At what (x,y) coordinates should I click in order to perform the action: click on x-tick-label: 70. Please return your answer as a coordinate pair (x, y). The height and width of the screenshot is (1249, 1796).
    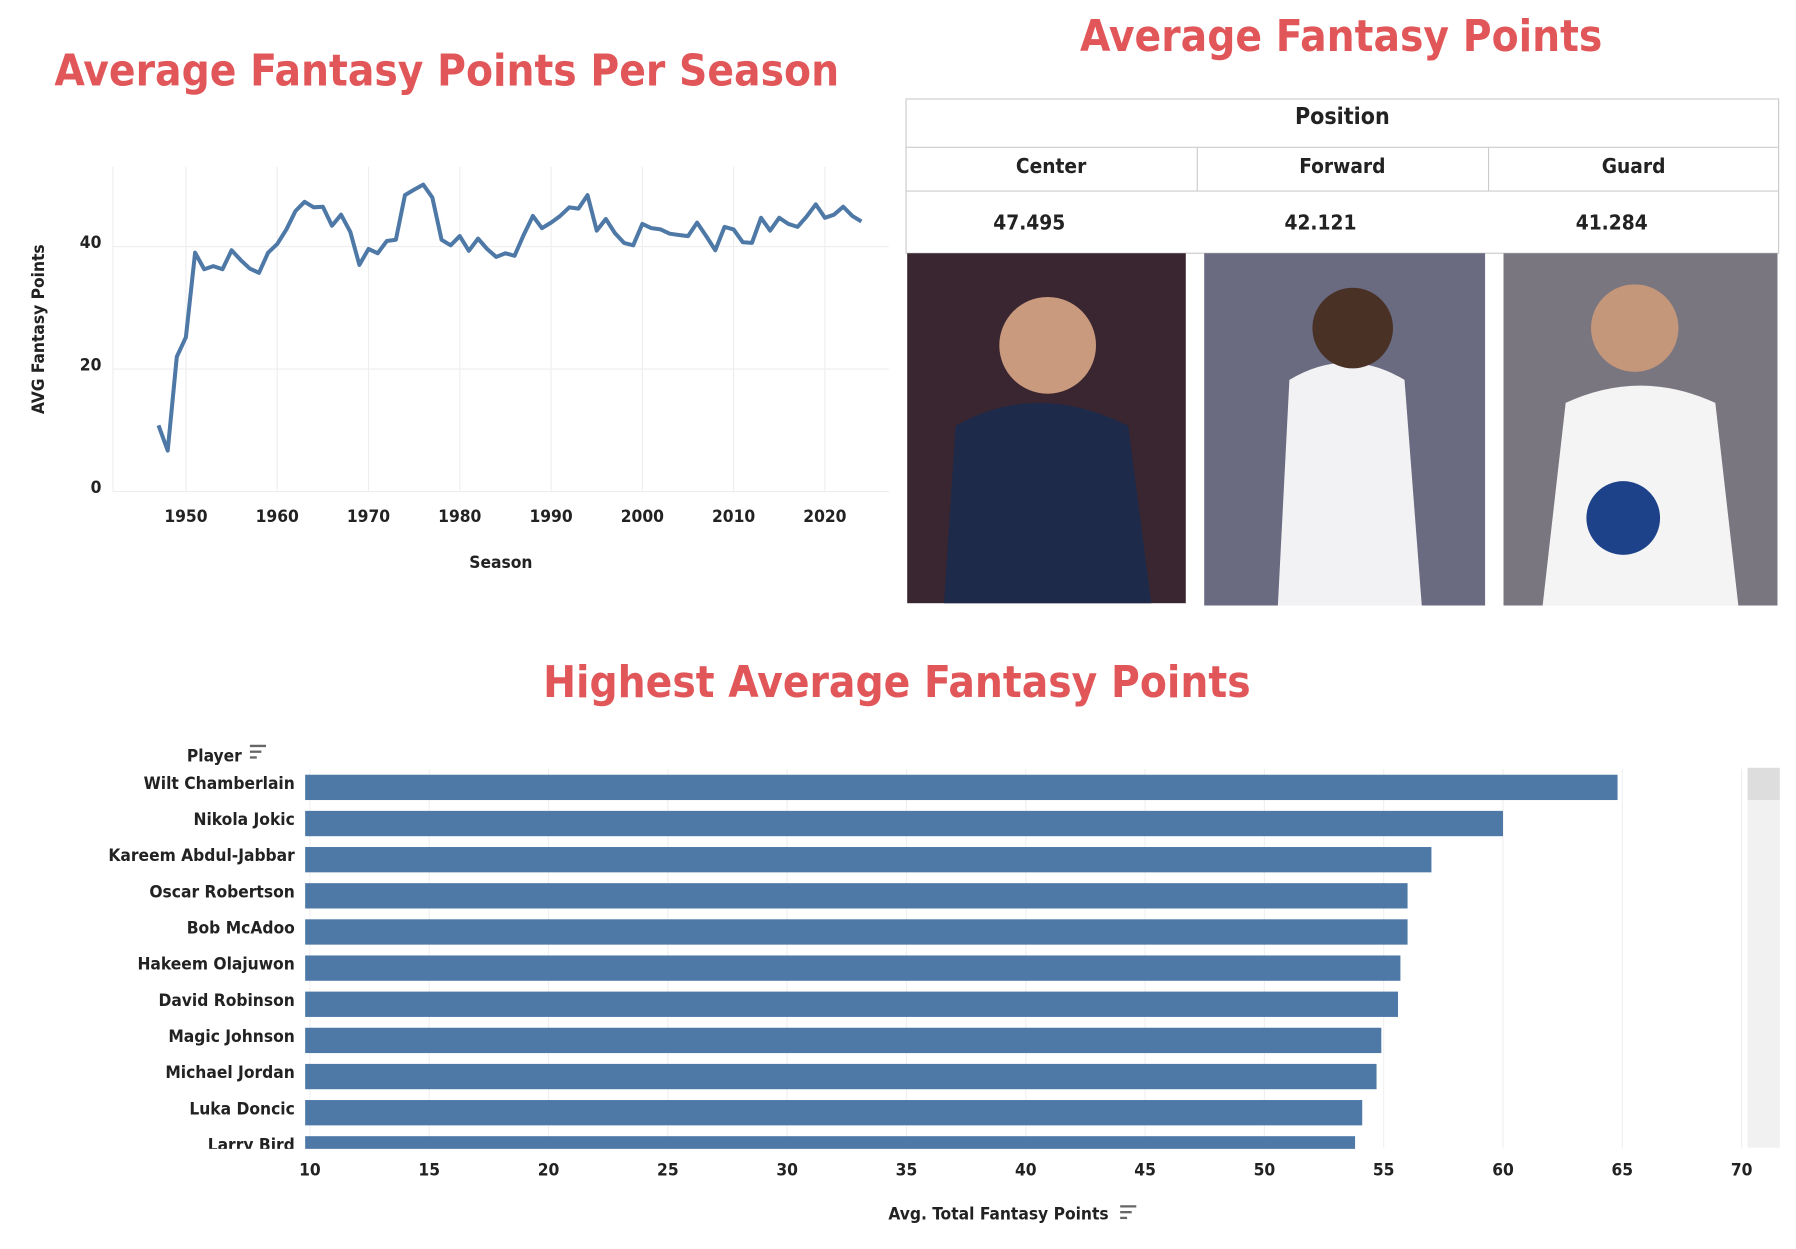
    Looking at the image, I should click on (1742, 1171).